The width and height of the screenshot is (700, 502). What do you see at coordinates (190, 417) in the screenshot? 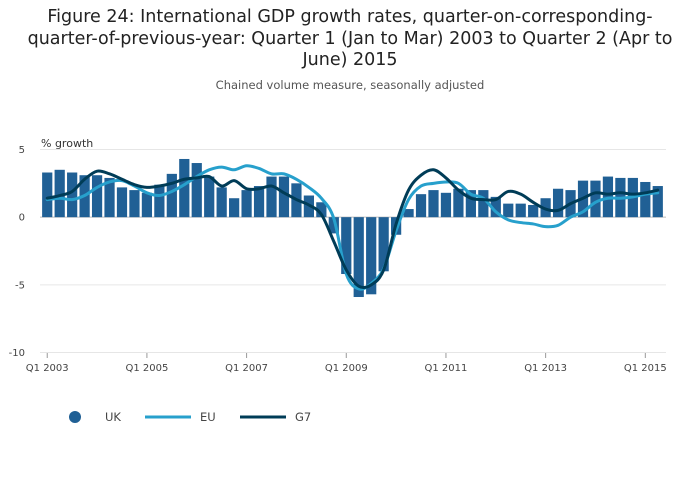
I see `legend: UK EU G7` at bounding box center [190, 417].